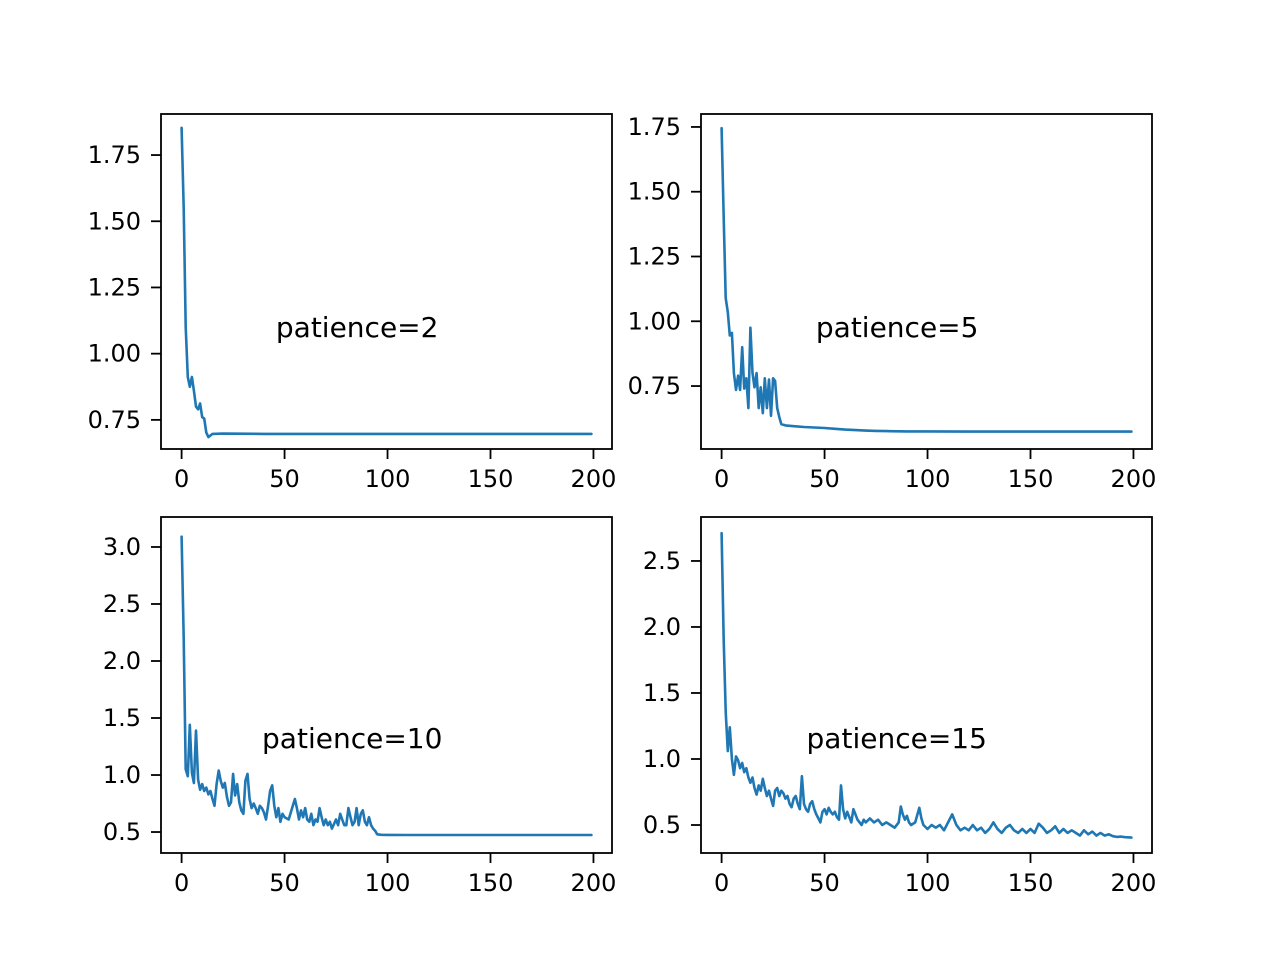 The width and height of the screenshot is (1280, 964). I want to click on annotation-patience-2: patience=2, so click(357, 327).